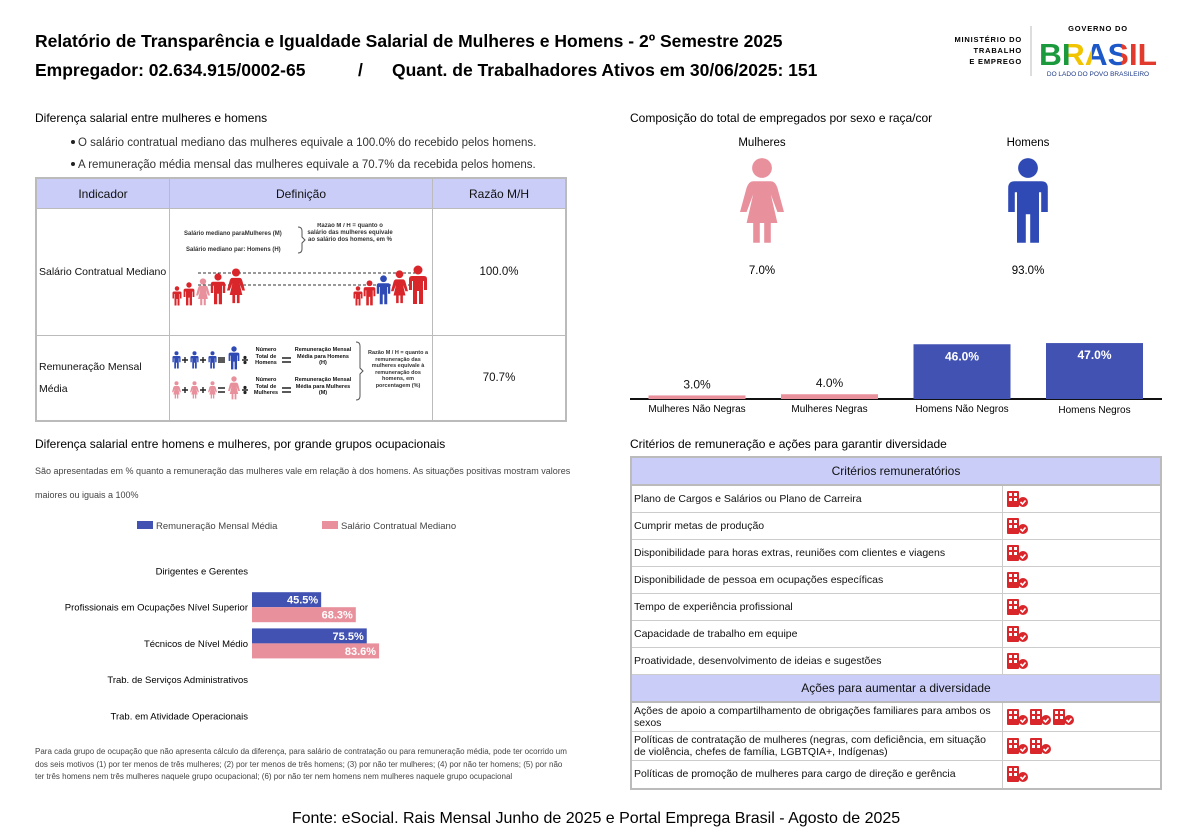  I want to click on value-label: 47.0%, so click(1094, 355).